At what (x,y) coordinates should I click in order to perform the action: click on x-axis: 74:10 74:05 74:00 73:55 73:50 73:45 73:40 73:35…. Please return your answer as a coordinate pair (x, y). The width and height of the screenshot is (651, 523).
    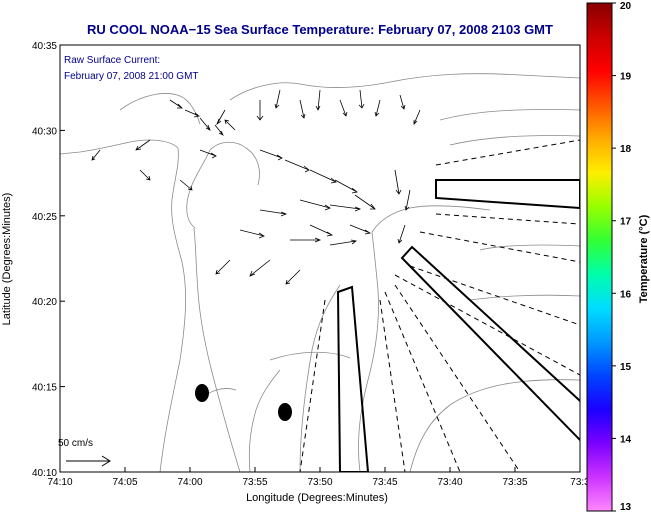
    Looking at the image, I should click on (318, 477).